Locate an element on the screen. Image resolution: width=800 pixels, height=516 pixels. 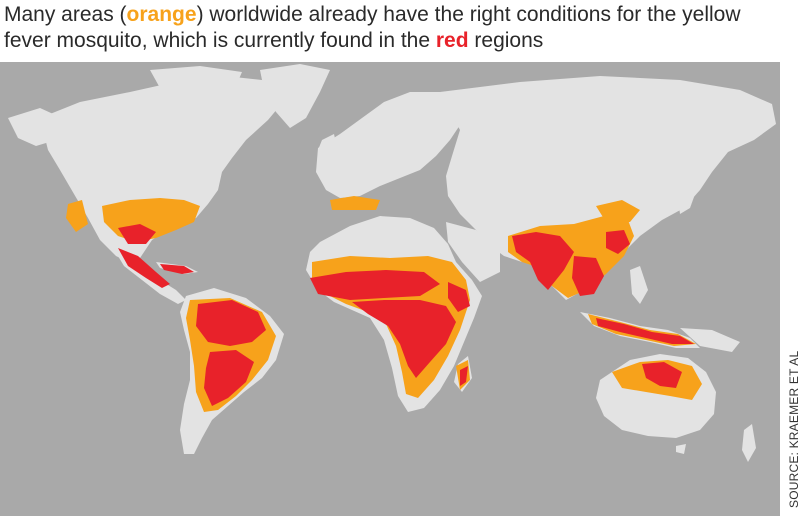
current-southeast-asia is located at coordinates (588, 276).